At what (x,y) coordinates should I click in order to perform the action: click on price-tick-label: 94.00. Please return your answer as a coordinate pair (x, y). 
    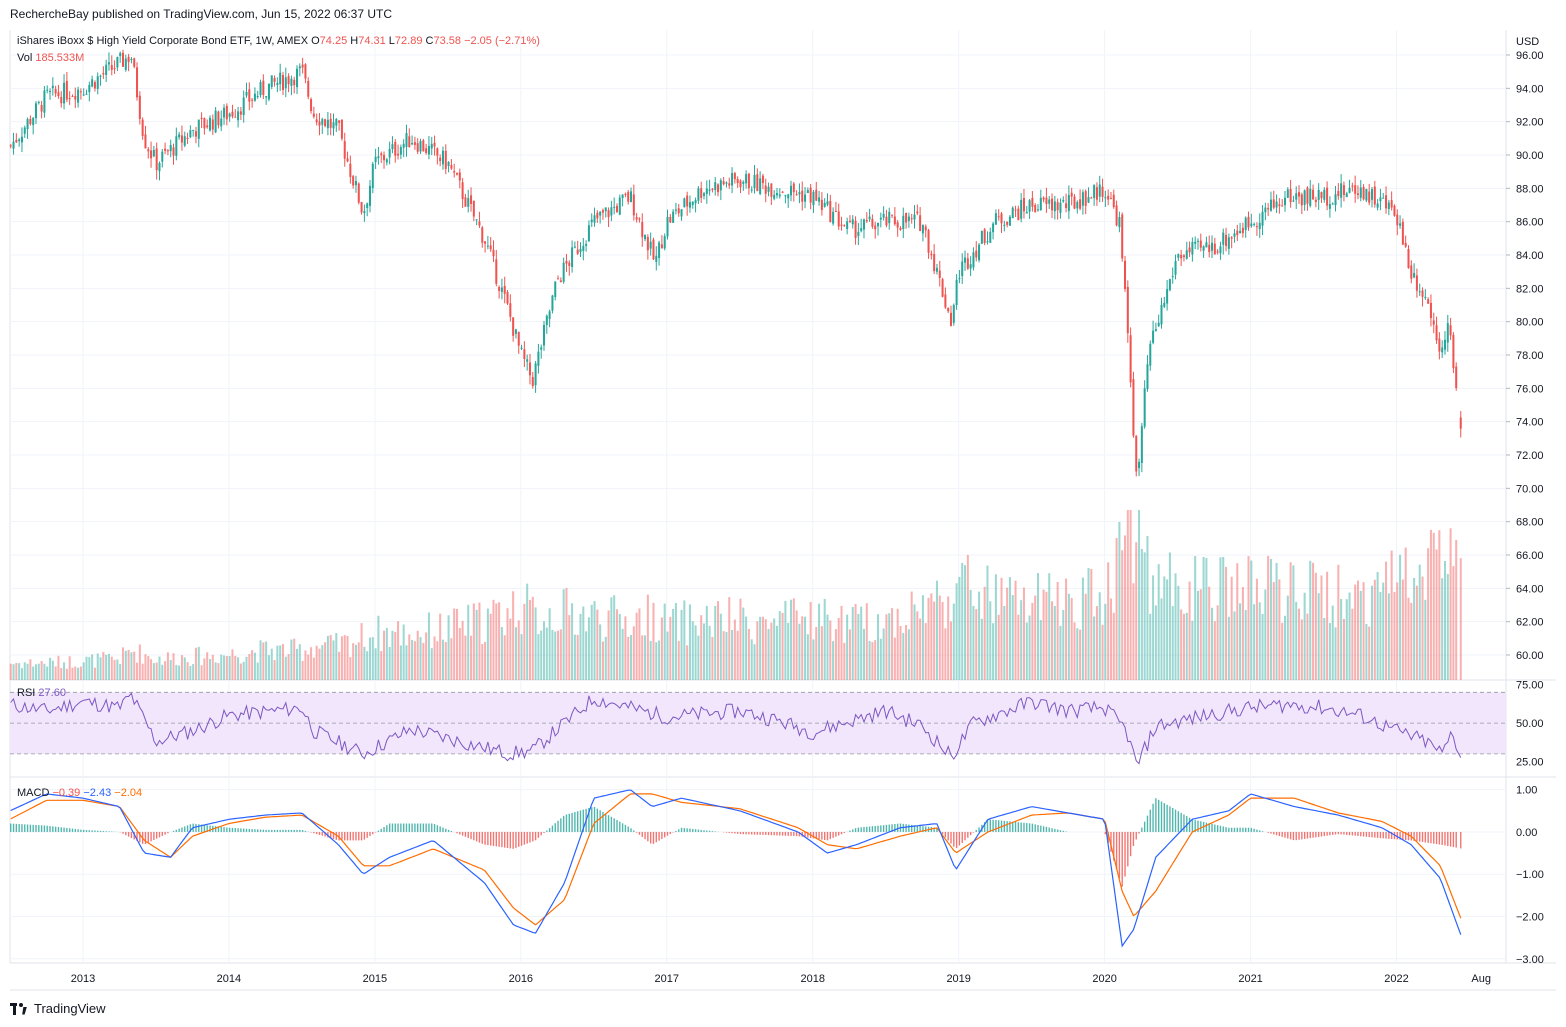
    Looking at the image, I should click on (1530, 89).